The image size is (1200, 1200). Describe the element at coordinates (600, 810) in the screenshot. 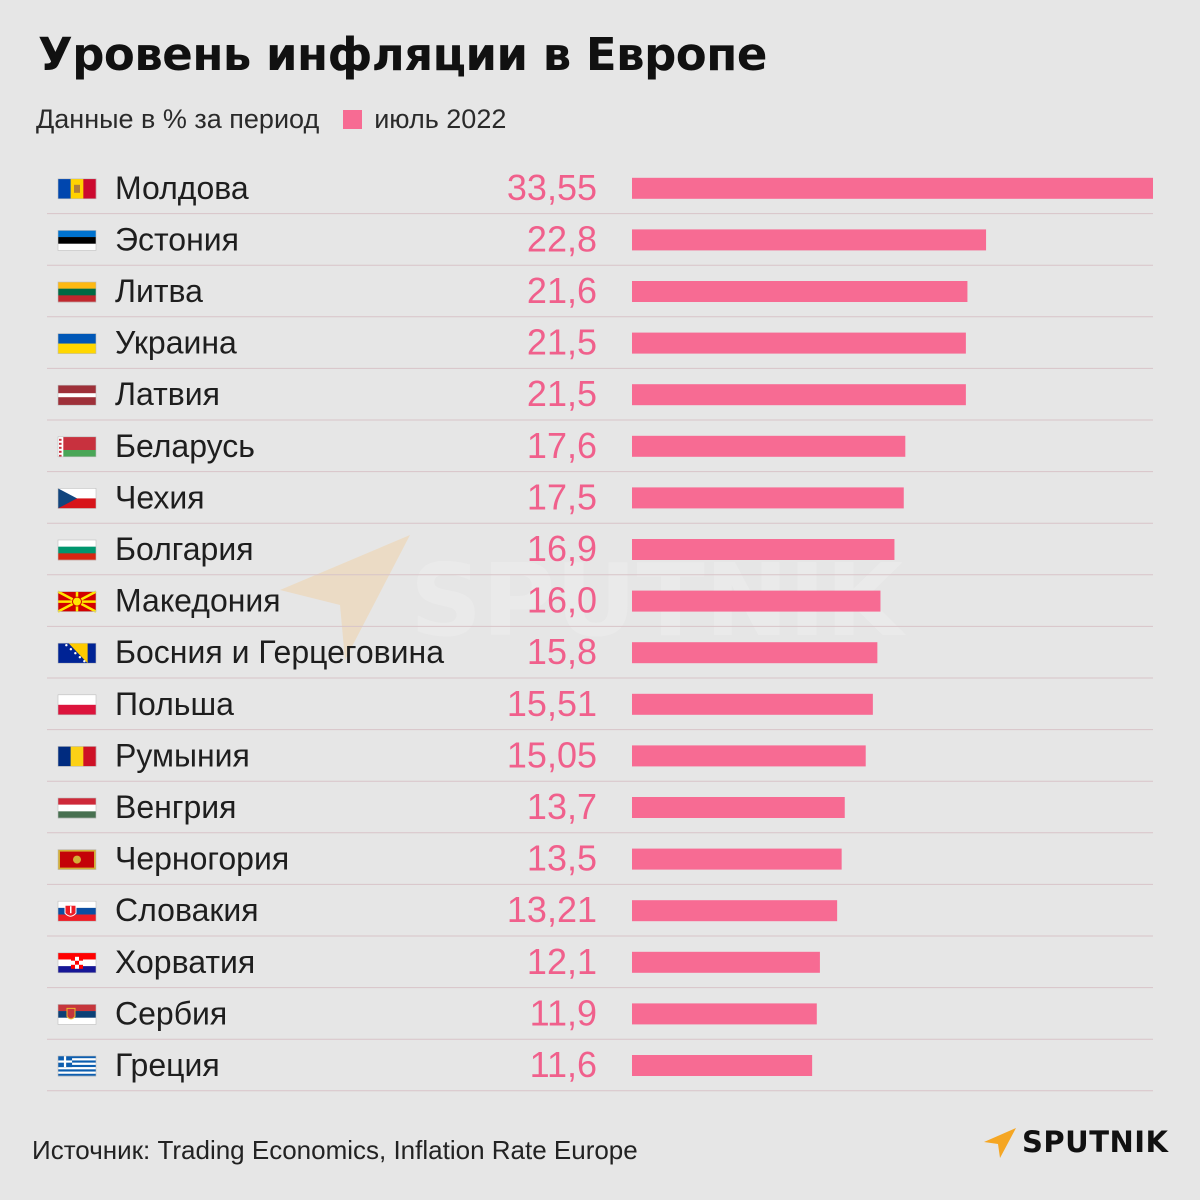

I see `chart-row: Венгрия 13,7` at that location.